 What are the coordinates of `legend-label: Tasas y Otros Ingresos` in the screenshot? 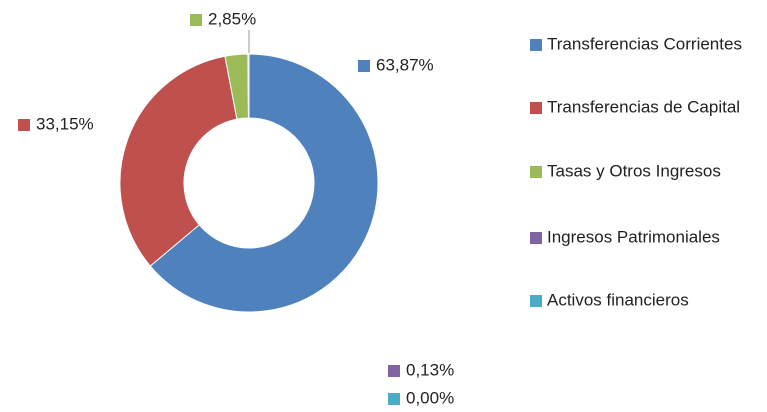 It's located at (634, 170).